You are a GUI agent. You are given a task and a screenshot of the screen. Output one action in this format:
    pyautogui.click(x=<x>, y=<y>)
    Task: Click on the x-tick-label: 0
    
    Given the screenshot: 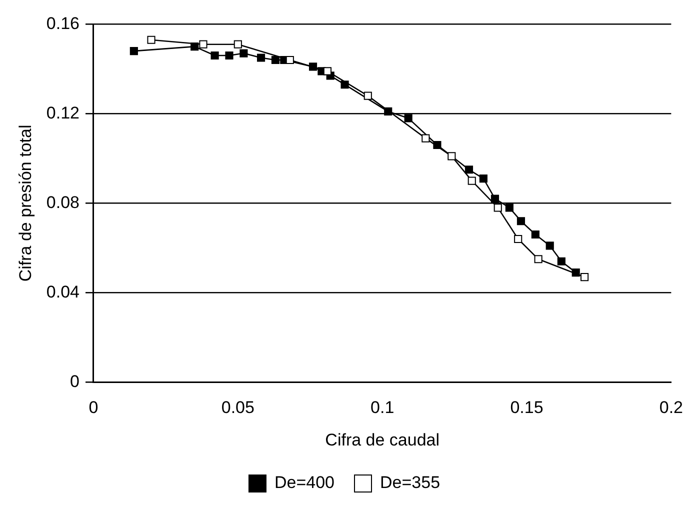 What is the action you would take?
    pyautogui.click(x=93, y=408)
    